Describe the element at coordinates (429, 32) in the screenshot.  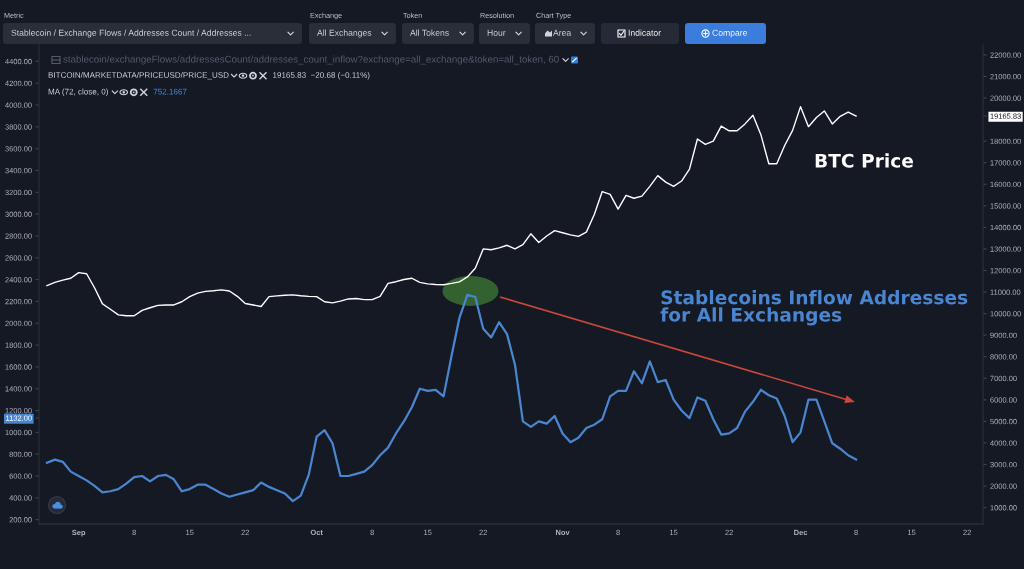
I see `text: All Tokens` at that location.